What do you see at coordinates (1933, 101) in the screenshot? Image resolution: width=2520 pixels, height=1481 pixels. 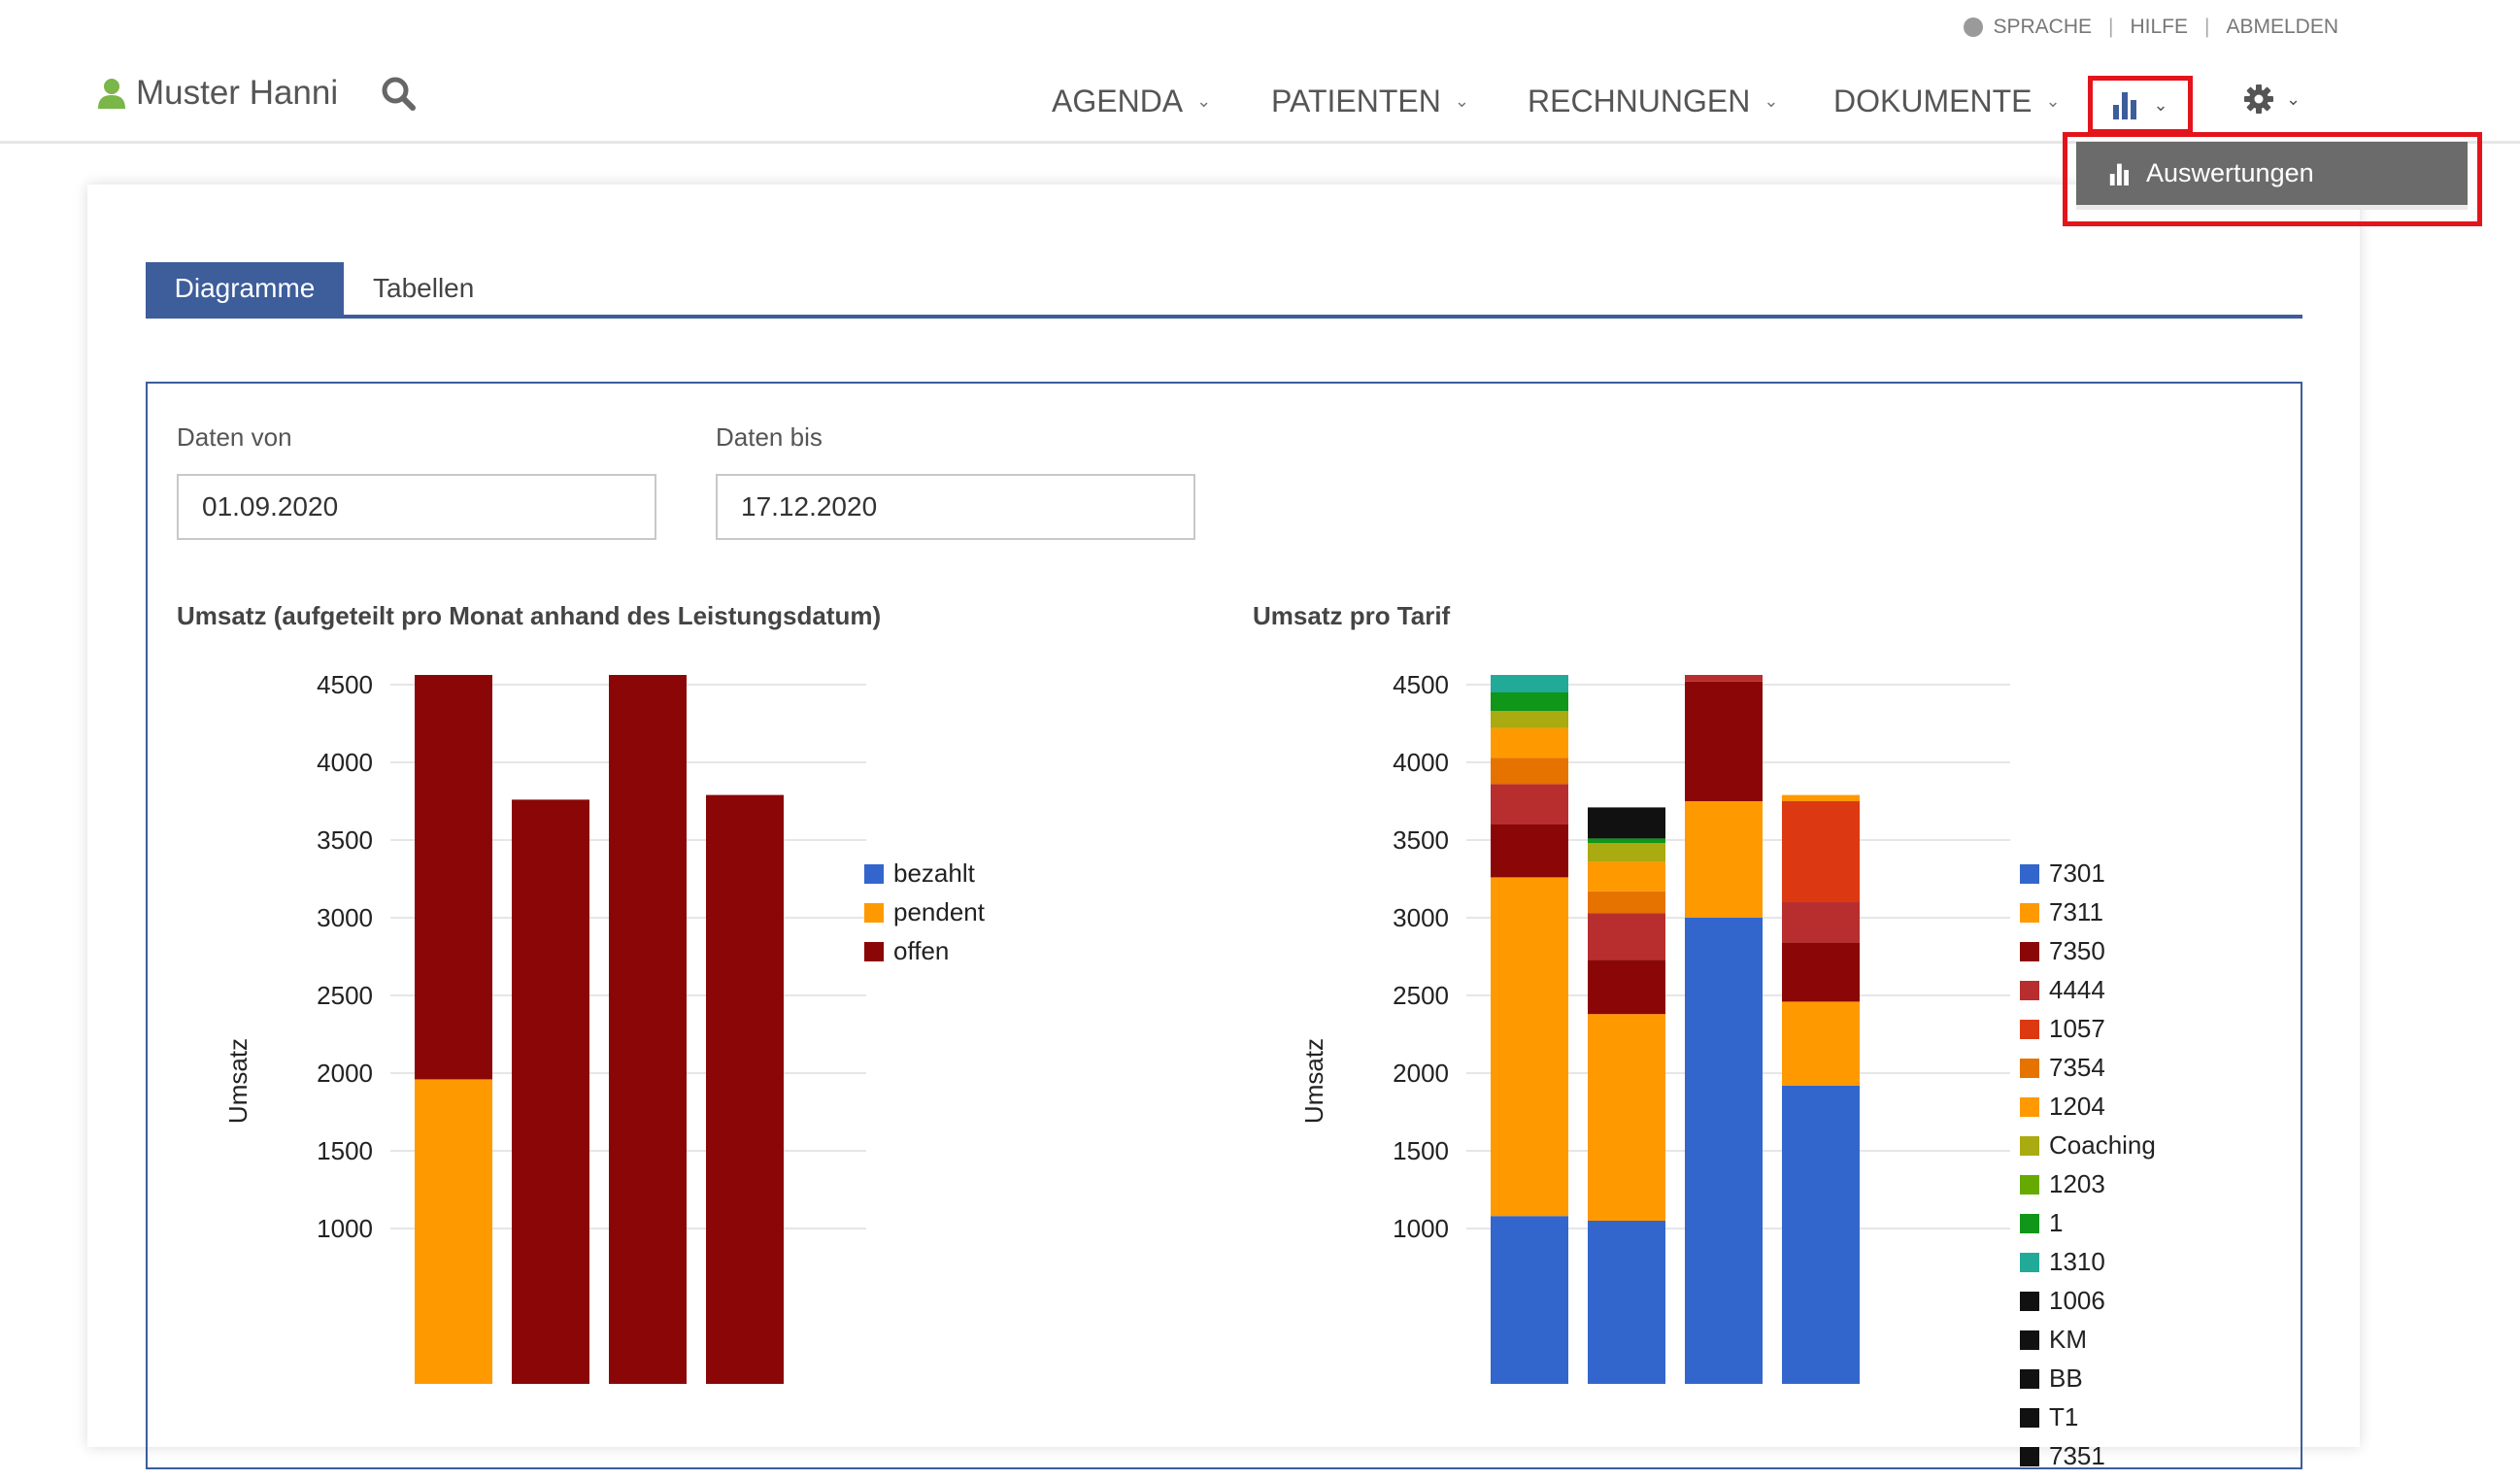 I see `nav-documents-label: DOKUMENTE` at bounding box center [1933, 101].